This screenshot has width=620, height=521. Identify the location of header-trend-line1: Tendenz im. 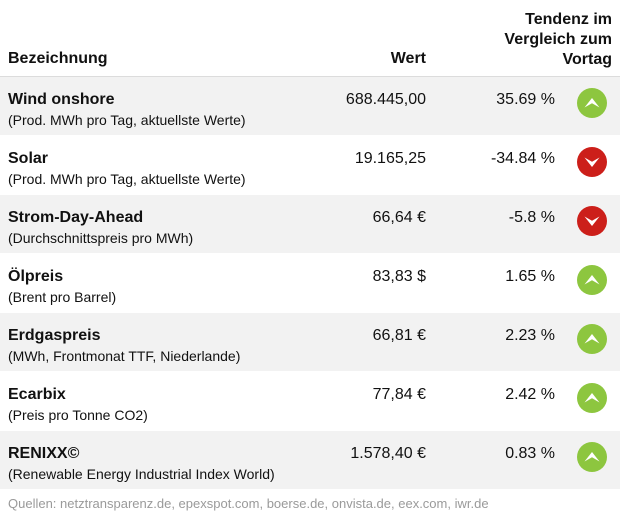
(568, 19).